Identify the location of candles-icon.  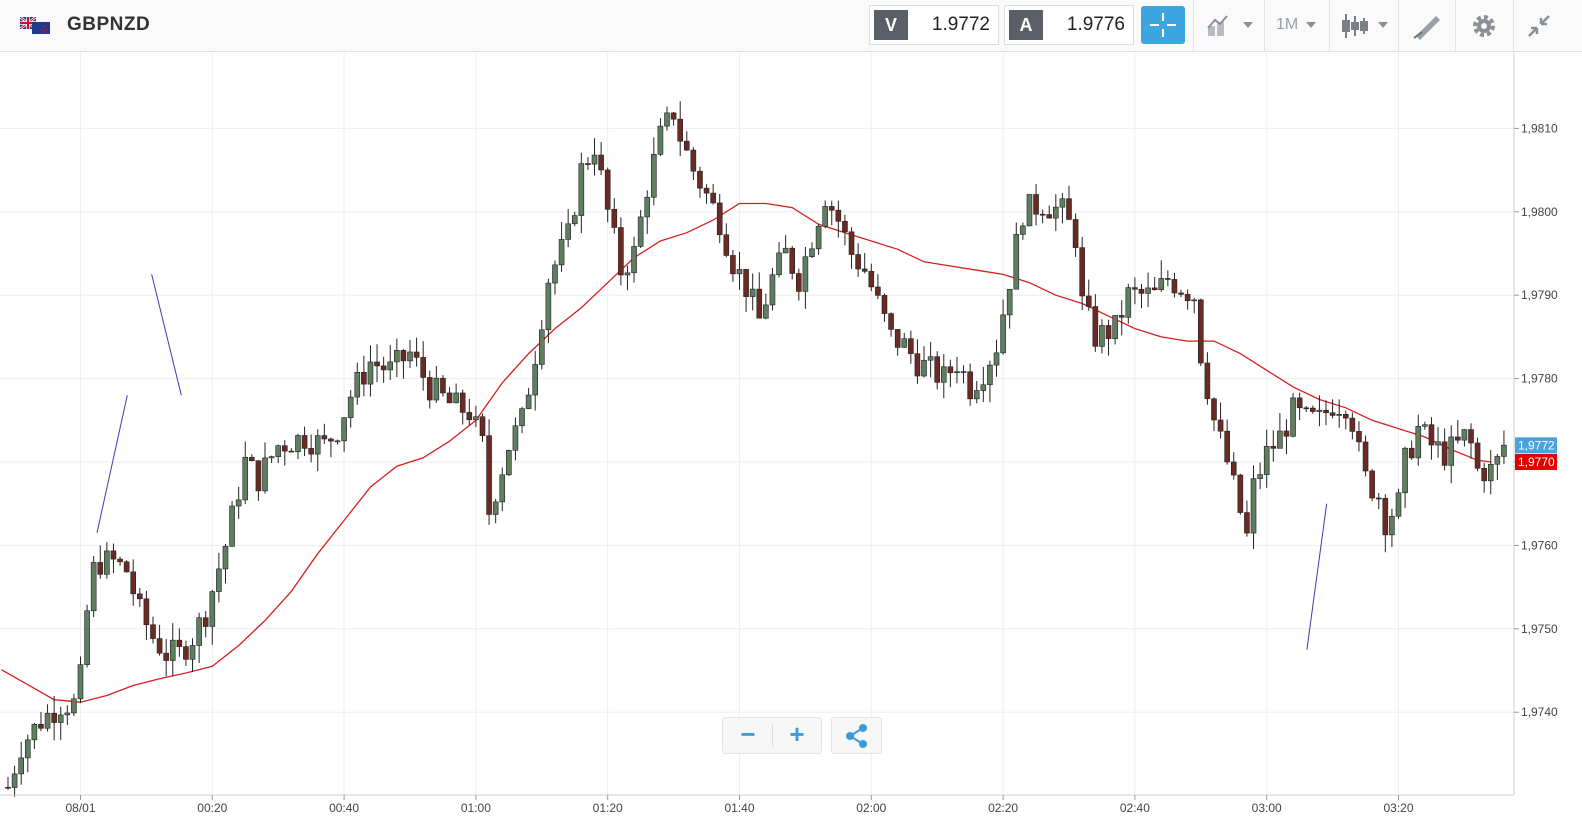
(1365, 26).